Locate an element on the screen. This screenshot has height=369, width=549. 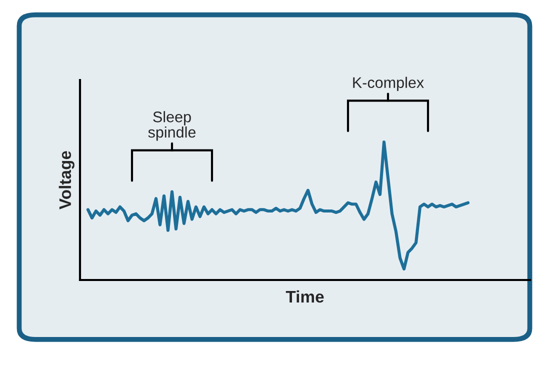
text: K-complex is located at coordinates (388, 84).